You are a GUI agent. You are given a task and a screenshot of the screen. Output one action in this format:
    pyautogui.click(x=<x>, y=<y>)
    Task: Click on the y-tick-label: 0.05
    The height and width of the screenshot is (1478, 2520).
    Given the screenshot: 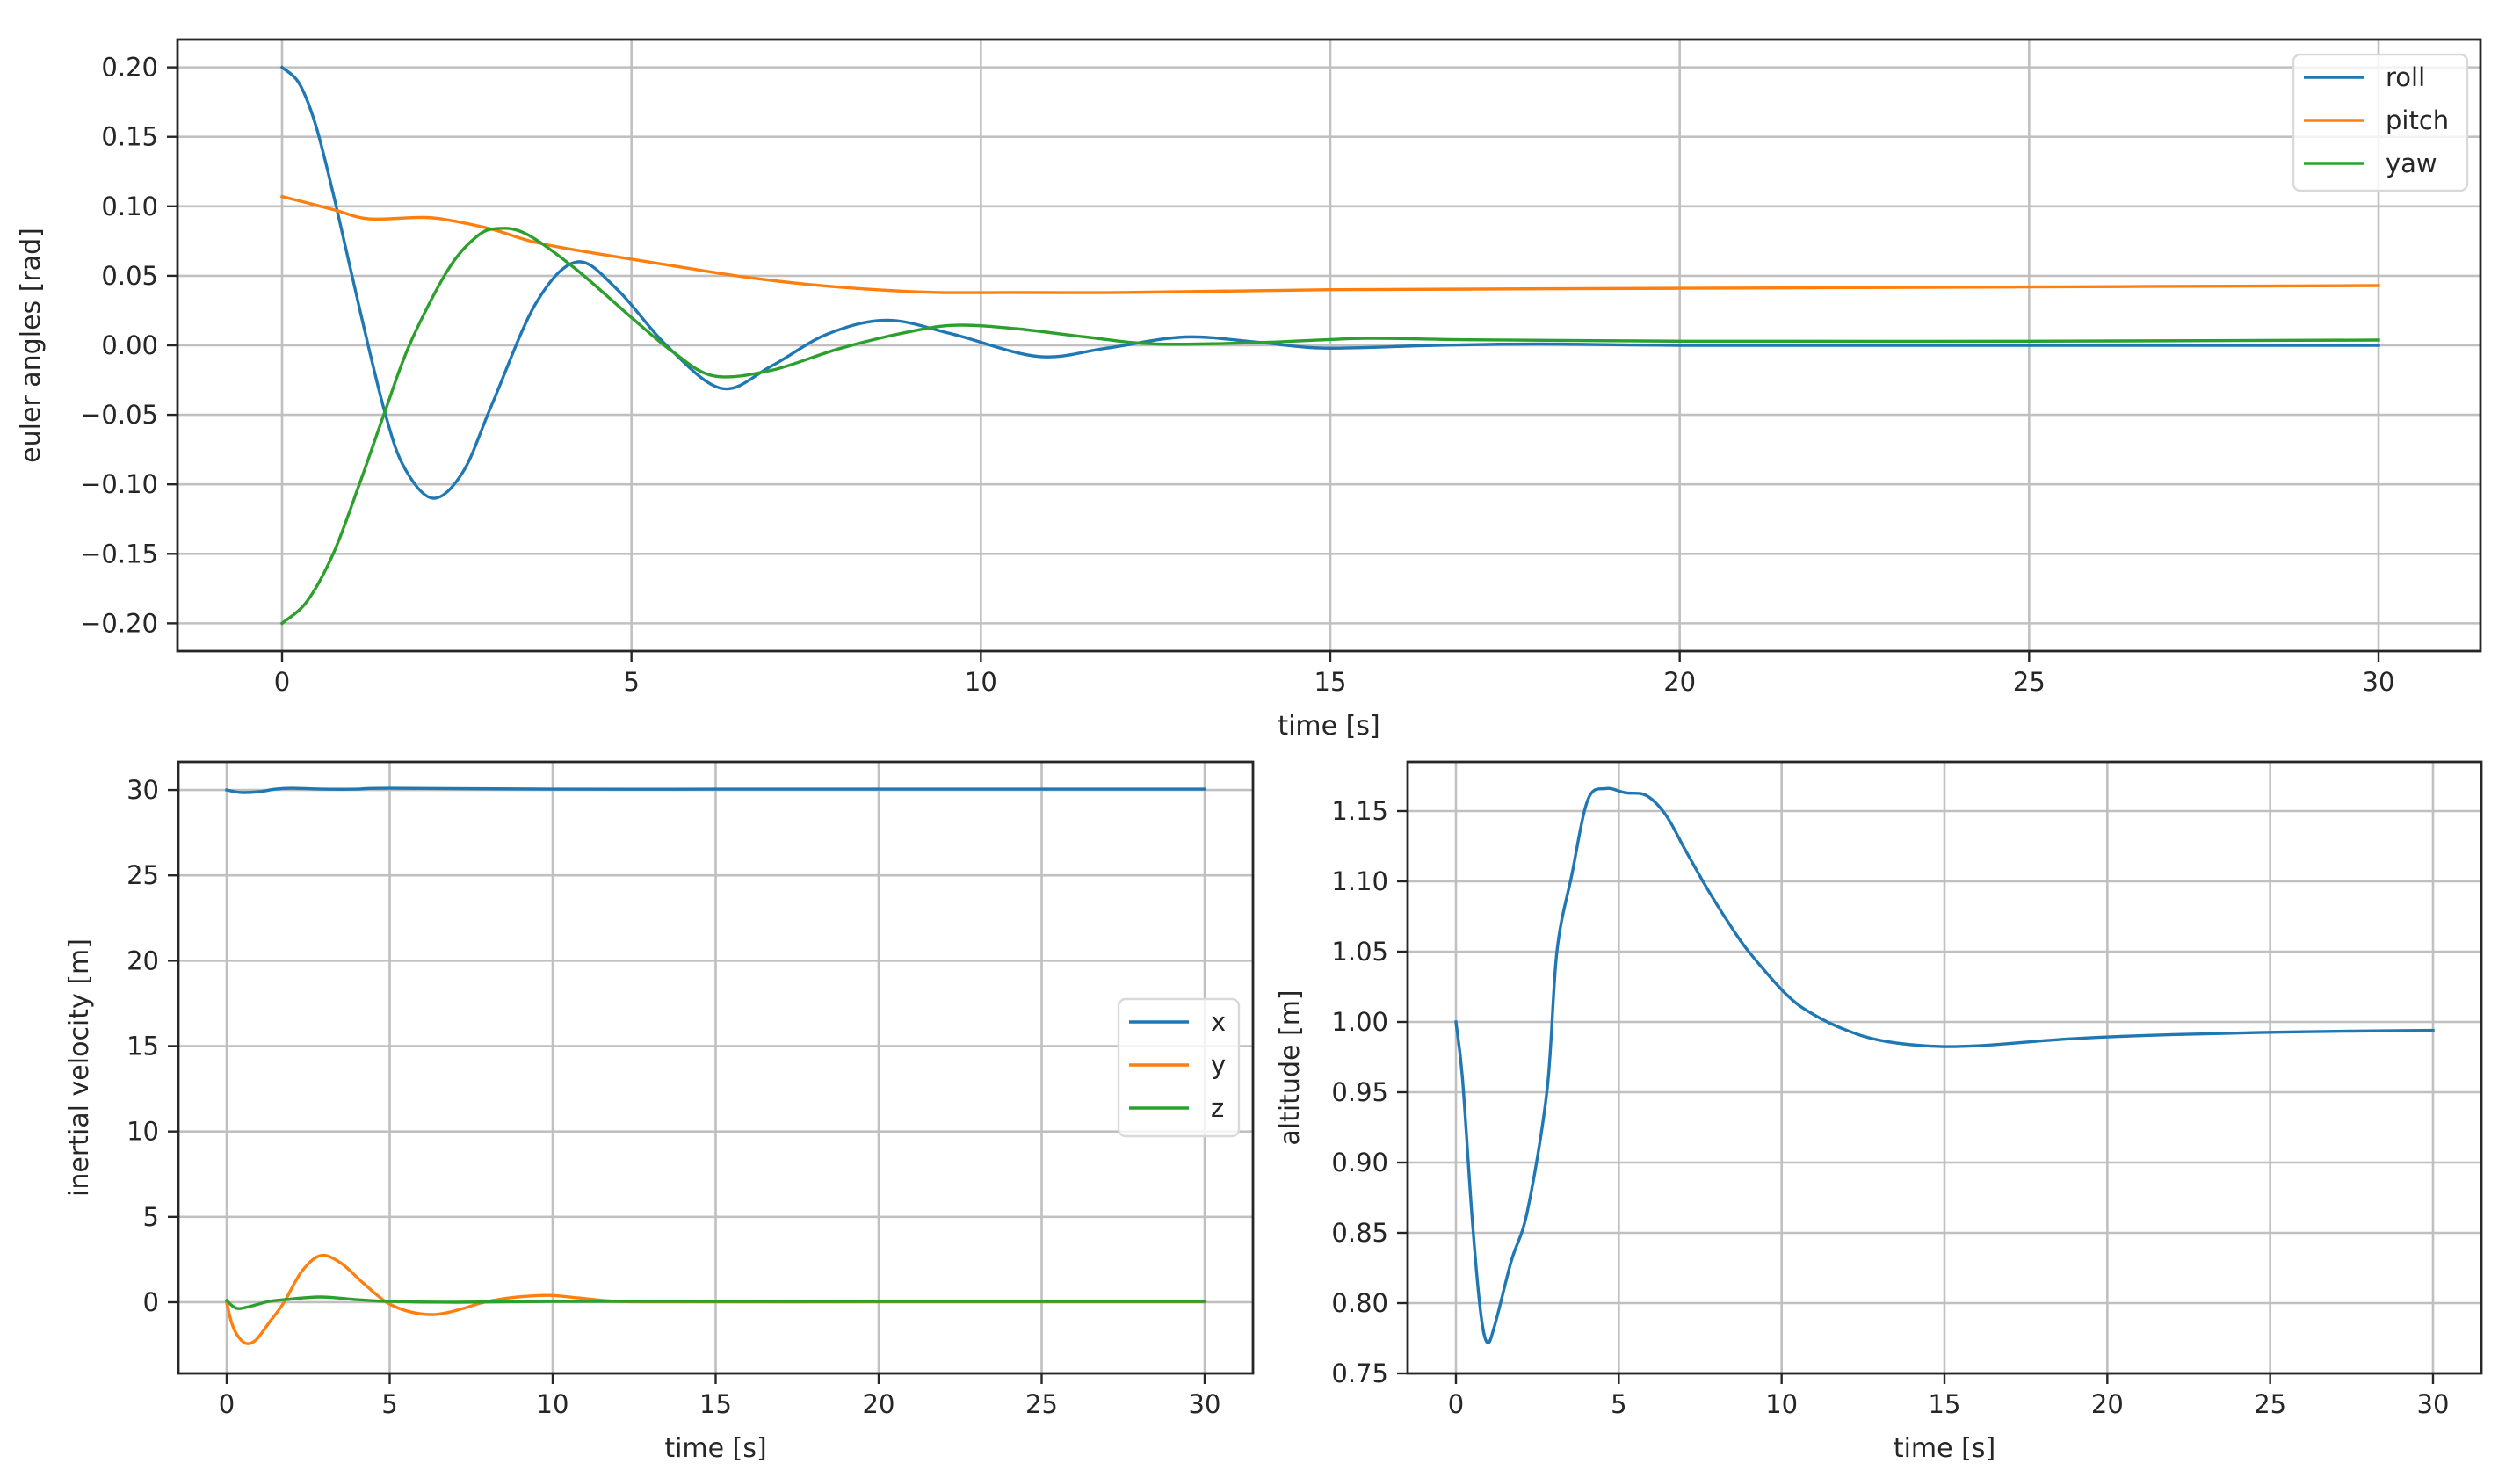 What is the action you would take?
    pyautogui.click(x=129, y=276)
    